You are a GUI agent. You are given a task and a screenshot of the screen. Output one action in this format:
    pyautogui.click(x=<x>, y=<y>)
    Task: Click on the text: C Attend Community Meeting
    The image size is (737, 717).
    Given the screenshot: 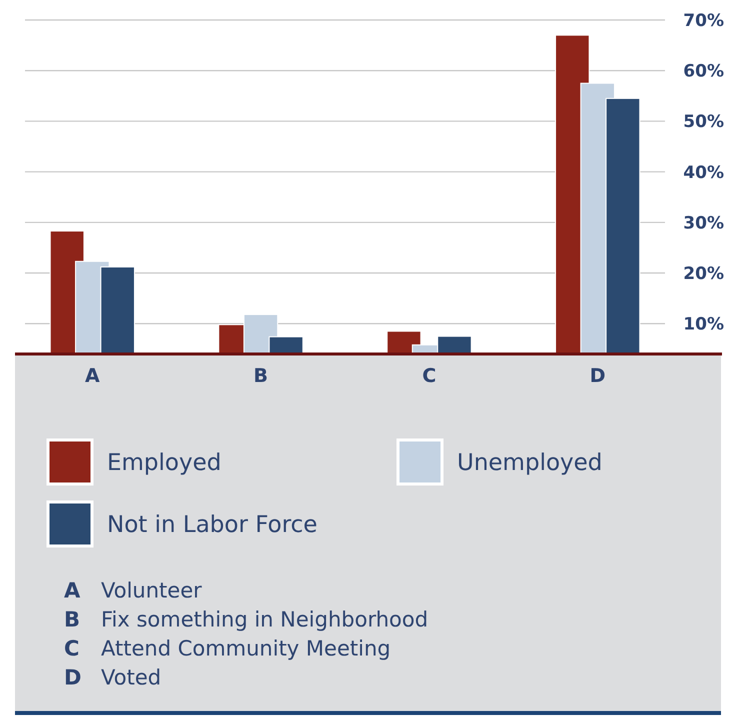 What is the action you would take?
    pyautogui.click(x=227, y=648)
    